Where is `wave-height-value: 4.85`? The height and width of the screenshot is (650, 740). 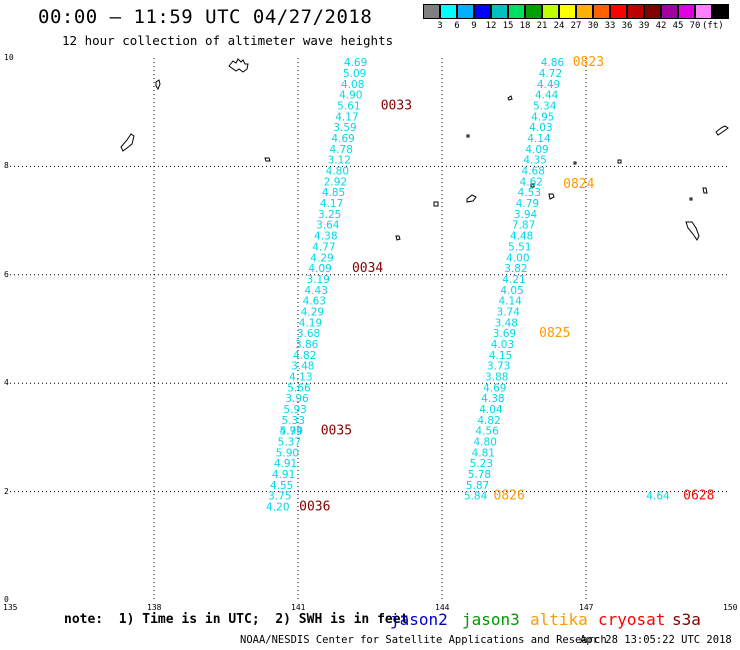 wave-height-value: 4.85 is located at coordinates (333, 193).